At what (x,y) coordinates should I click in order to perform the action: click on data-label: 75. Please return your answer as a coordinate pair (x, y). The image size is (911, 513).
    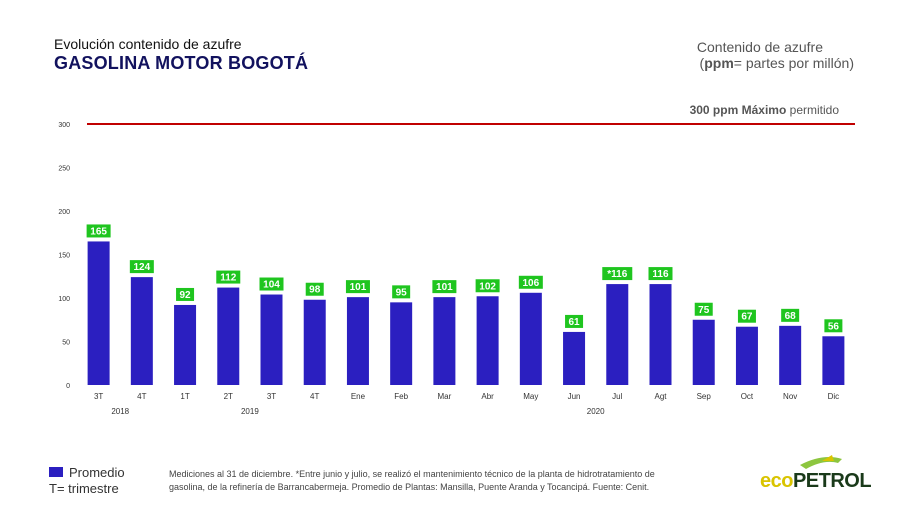
    Looking at the image, I should click on (704, 310).